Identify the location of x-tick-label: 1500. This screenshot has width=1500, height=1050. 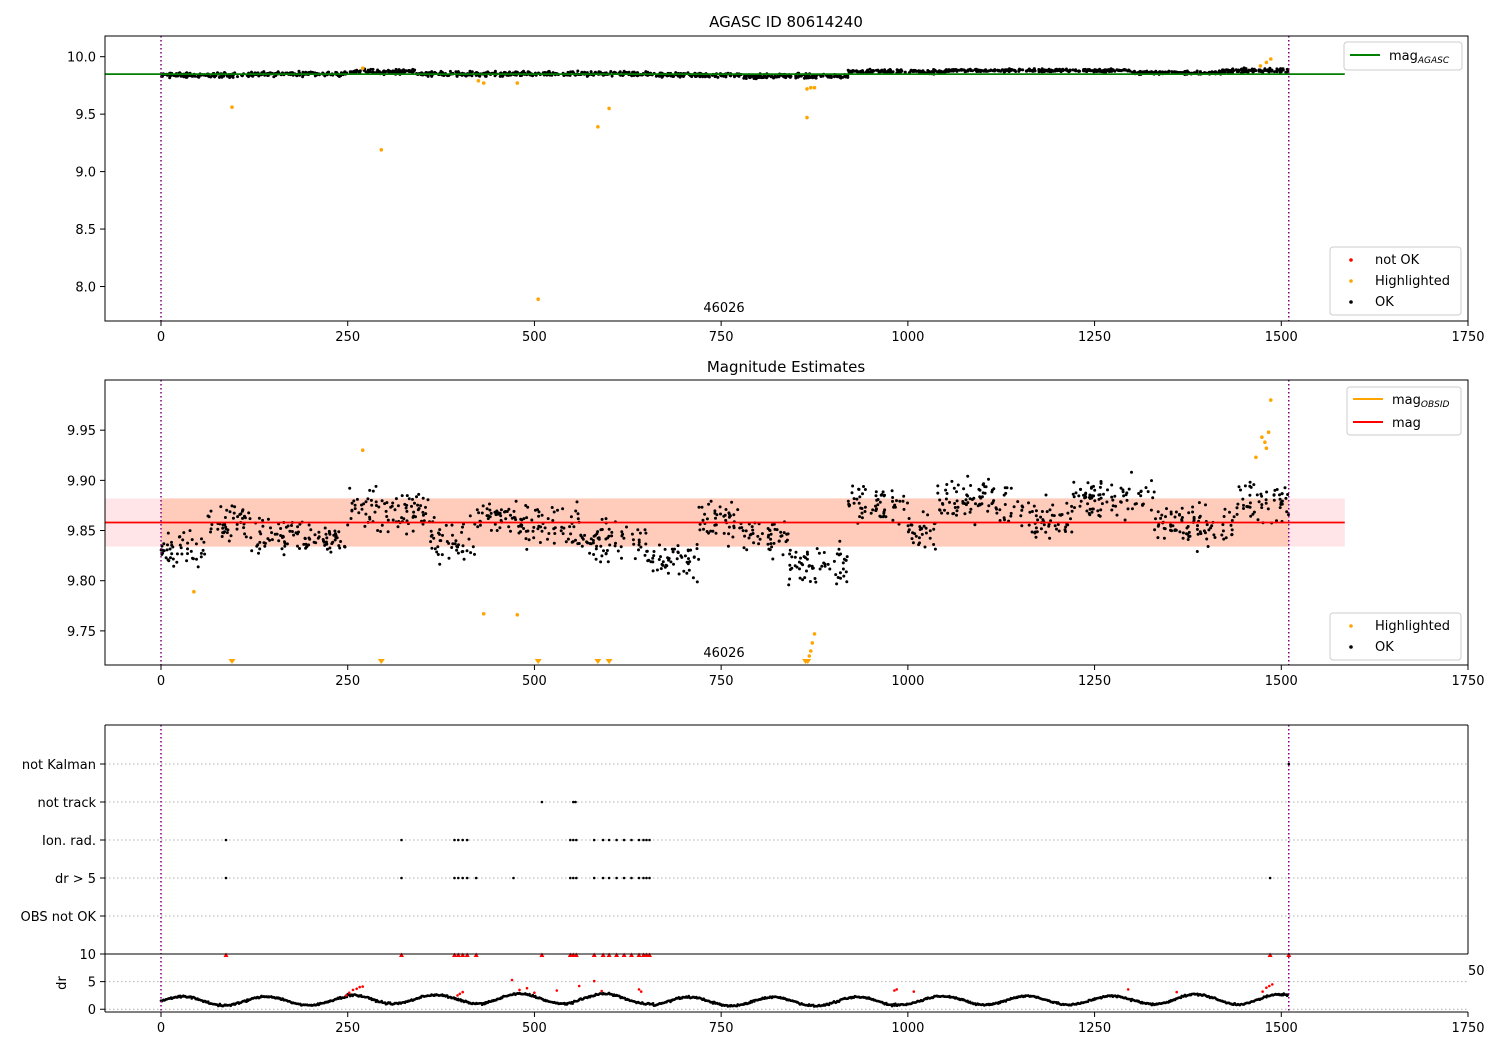
(1281, 1028).